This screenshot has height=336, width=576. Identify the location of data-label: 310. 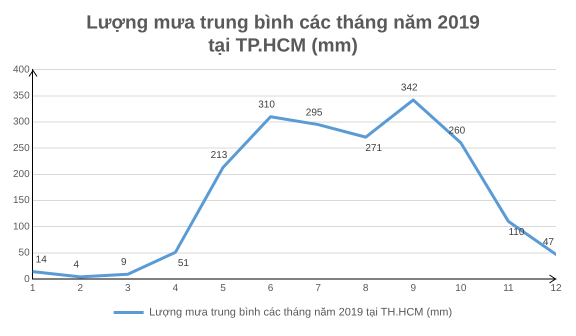
(267, 104).